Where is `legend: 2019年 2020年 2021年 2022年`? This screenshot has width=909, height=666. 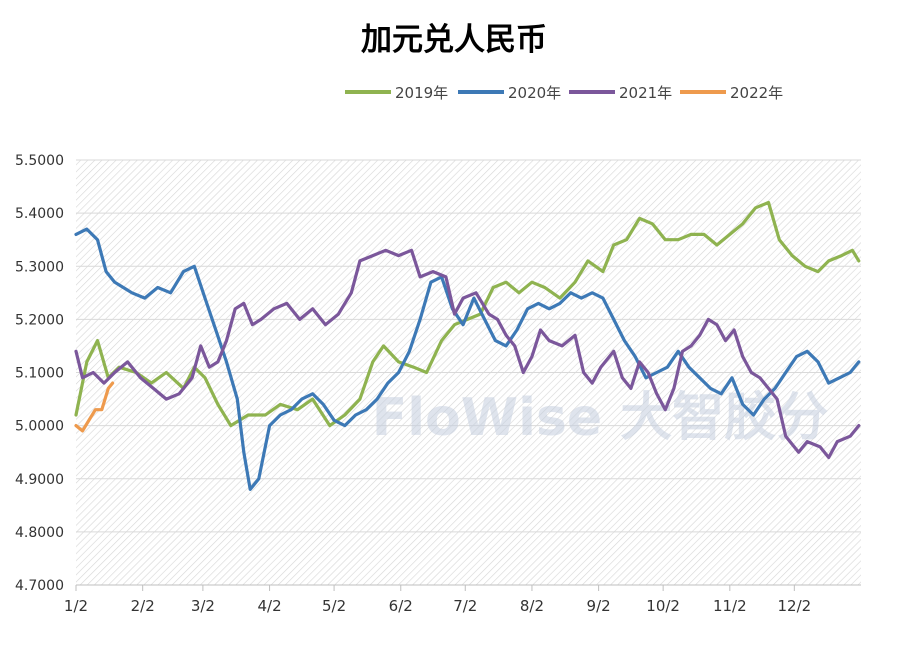
legend: 2019年 2020年 2021年 2022年 is located at coordinates (564, 93).